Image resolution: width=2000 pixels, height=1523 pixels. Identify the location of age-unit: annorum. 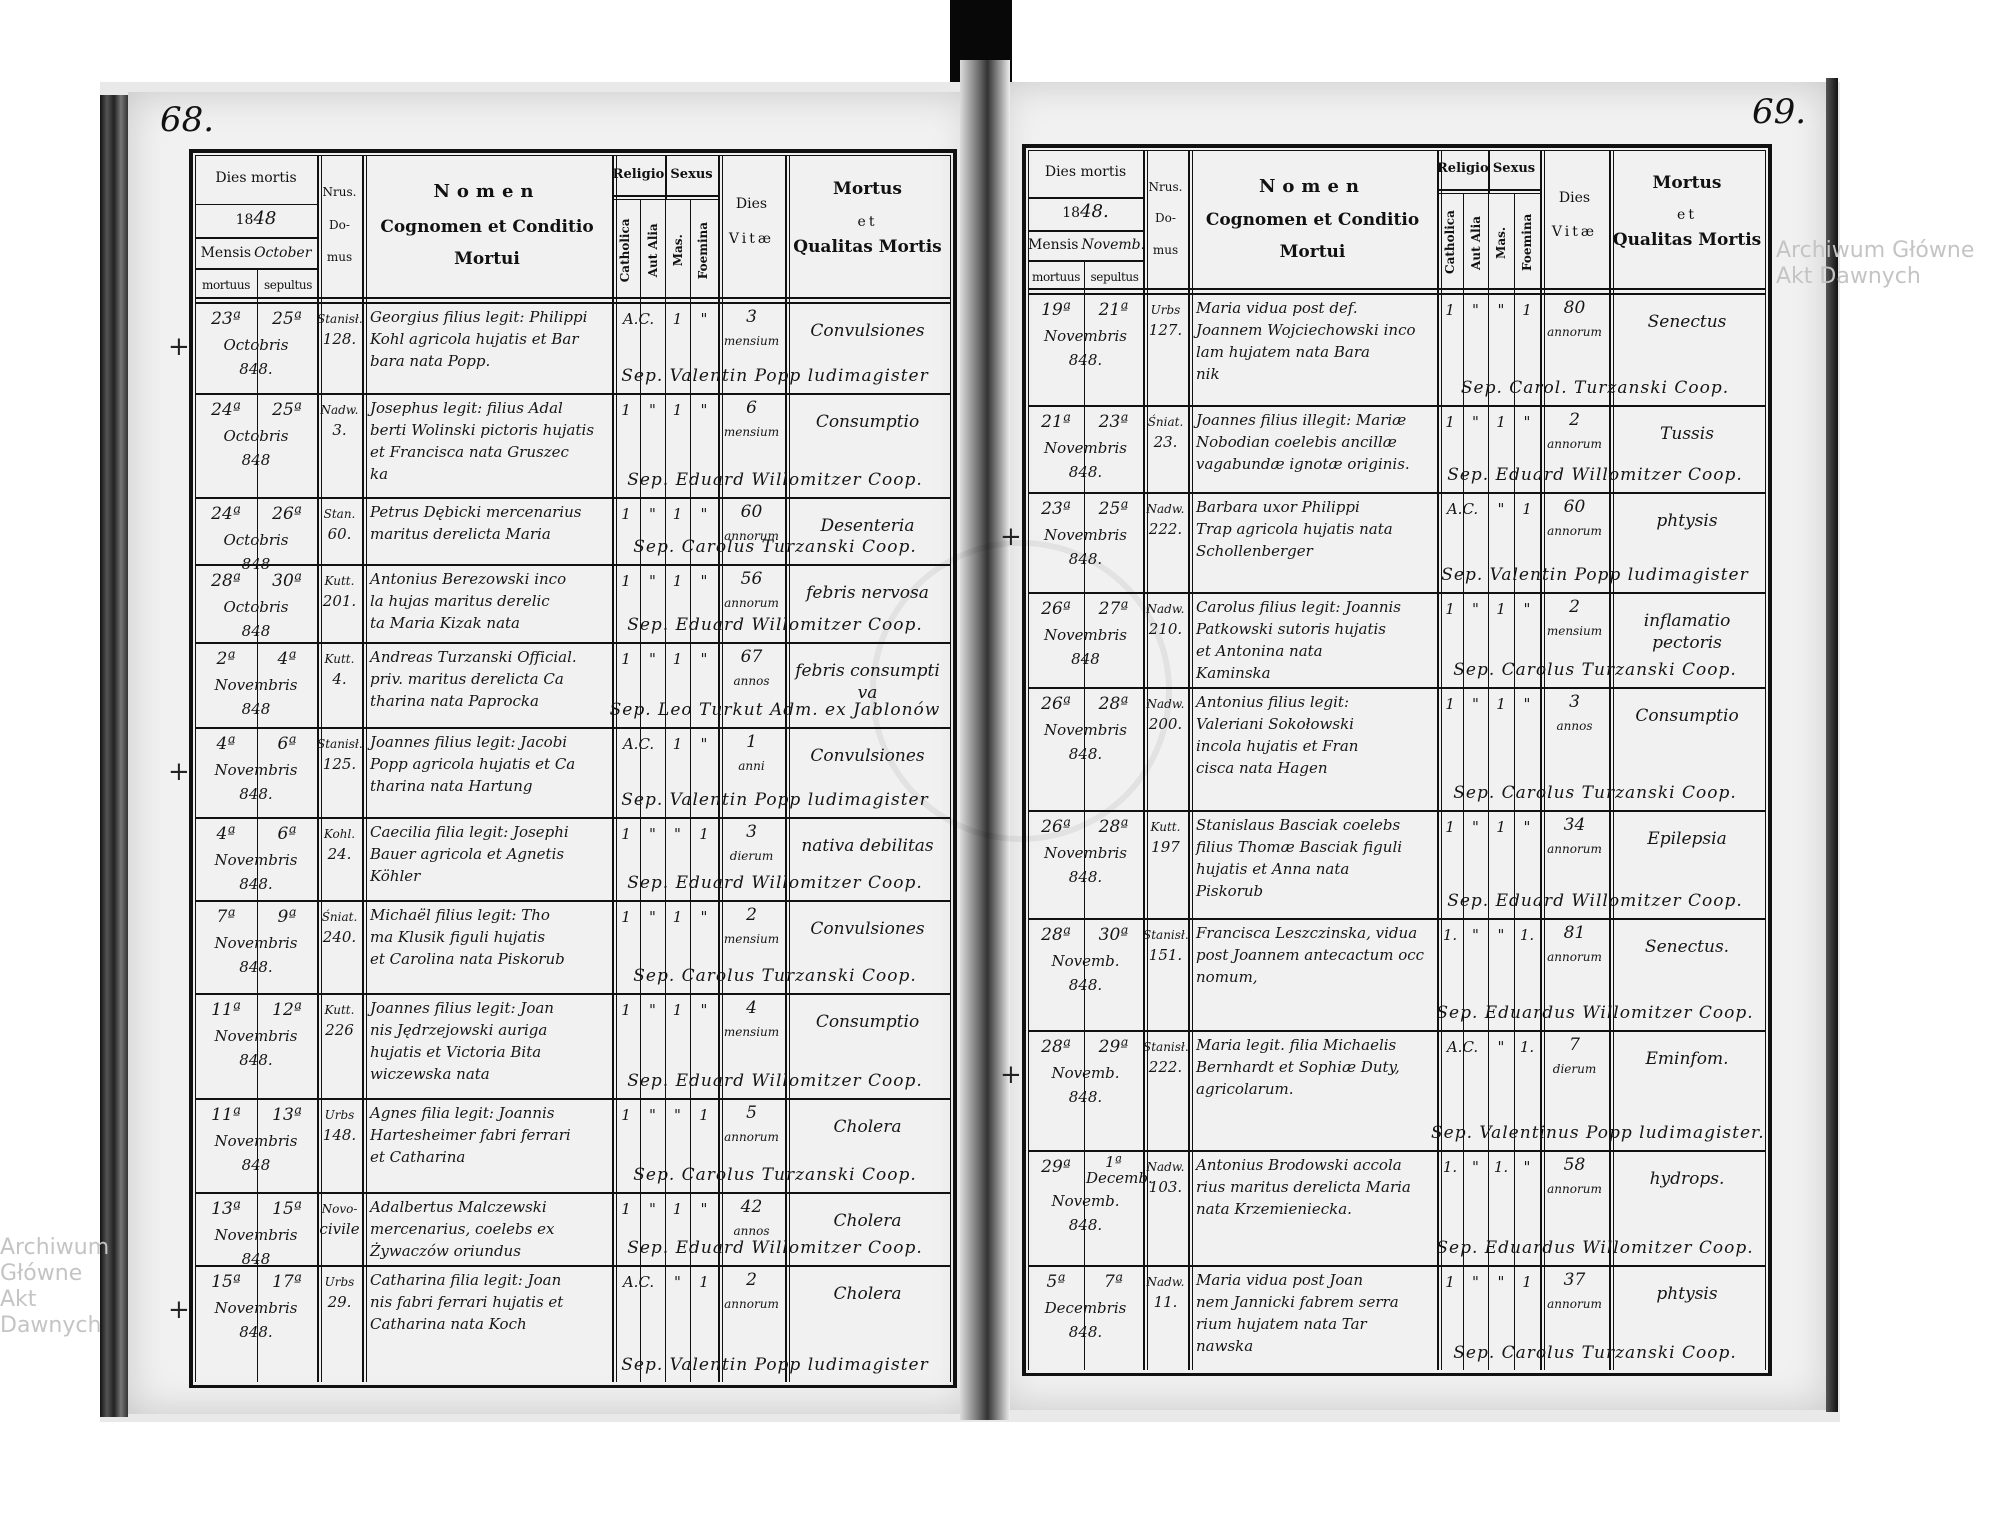
(1574, 444).